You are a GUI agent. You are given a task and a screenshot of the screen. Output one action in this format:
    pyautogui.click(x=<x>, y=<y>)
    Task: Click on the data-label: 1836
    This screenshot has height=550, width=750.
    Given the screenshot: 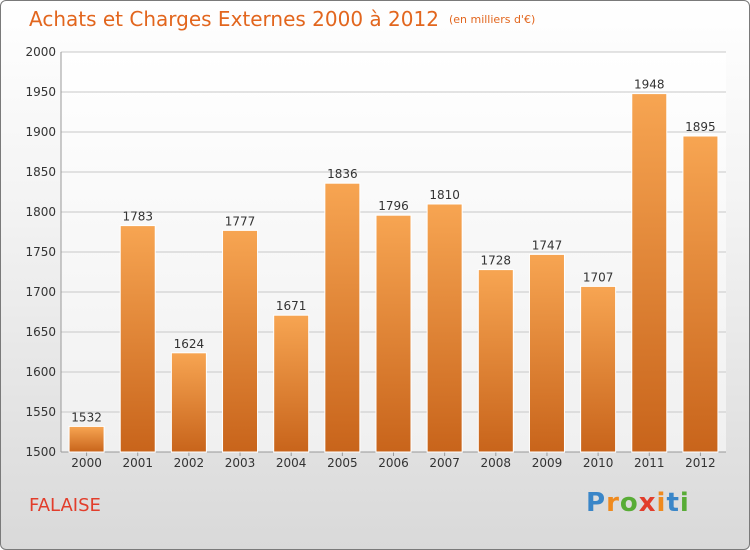 What is the action you would take?
    pyautogui.click(x=342, y=174)
    